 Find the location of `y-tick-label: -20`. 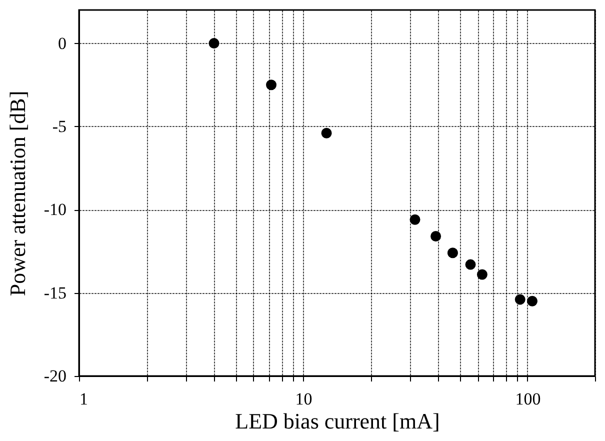

y-tick-label: -20 is located at coordinates (55, 376).